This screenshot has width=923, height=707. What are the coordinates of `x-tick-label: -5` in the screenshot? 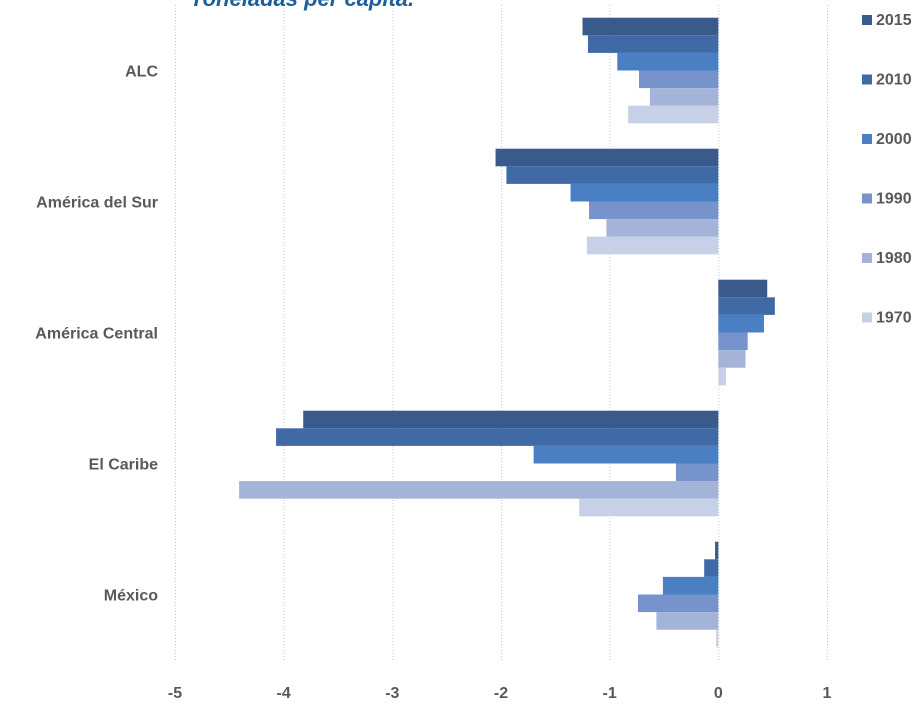 It's located at (175, 693).